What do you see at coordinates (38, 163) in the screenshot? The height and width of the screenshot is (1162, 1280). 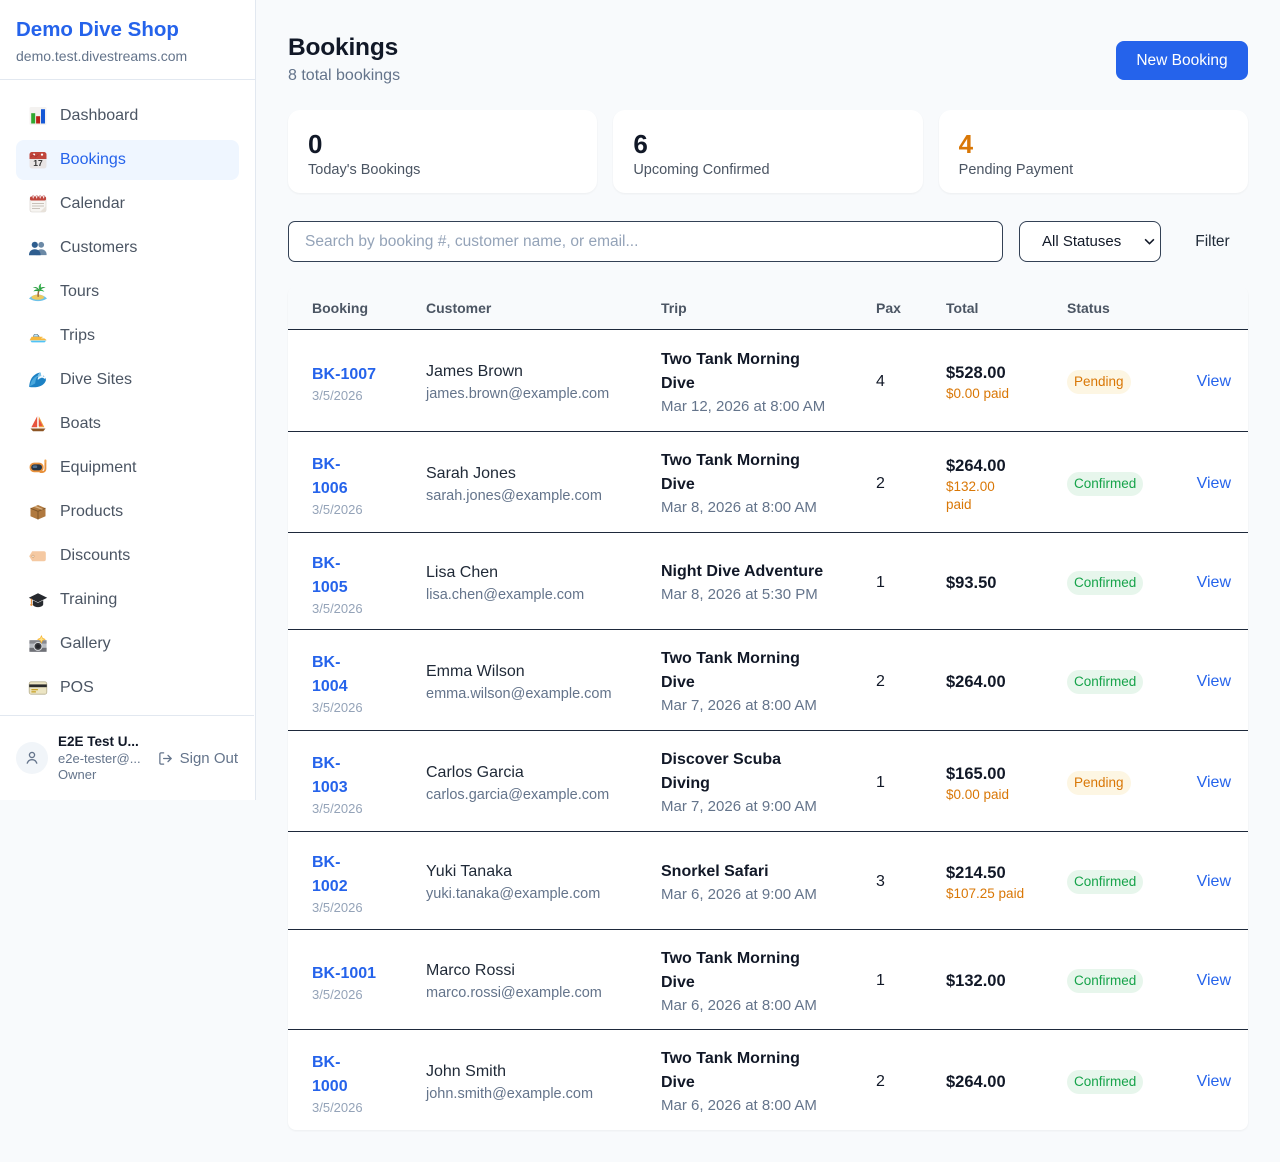 I see `svg-text: 17` at bounding box center [38, 163].